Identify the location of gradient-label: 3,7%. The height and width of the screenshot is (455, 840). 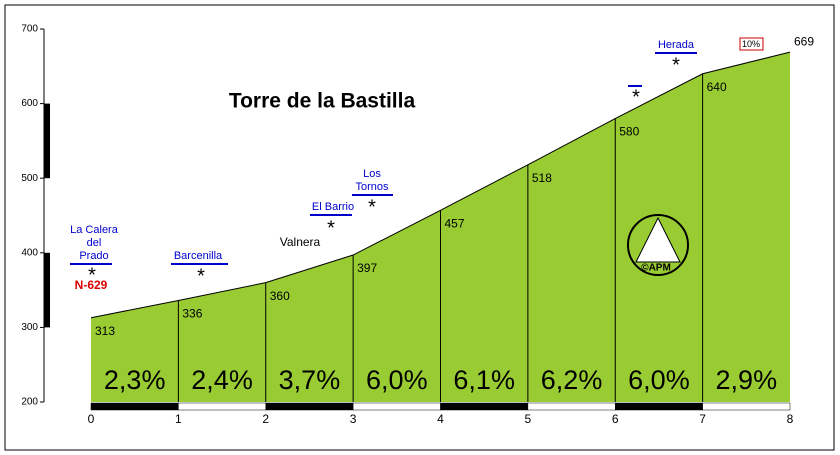
(310, 380).